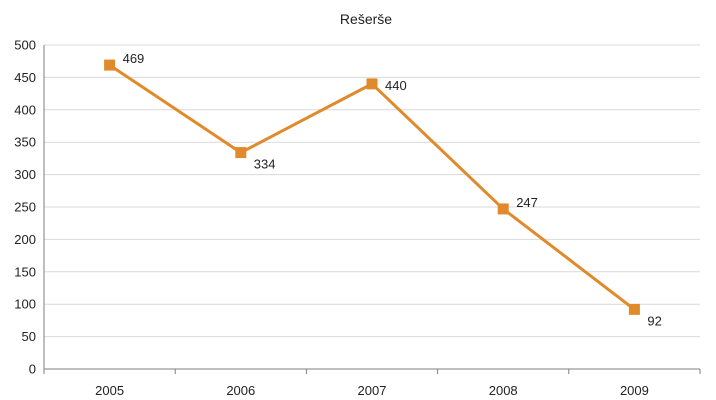  Describe the element at coordinates (265, 164) in the screenshot. I see `data-label: 334` at that location.